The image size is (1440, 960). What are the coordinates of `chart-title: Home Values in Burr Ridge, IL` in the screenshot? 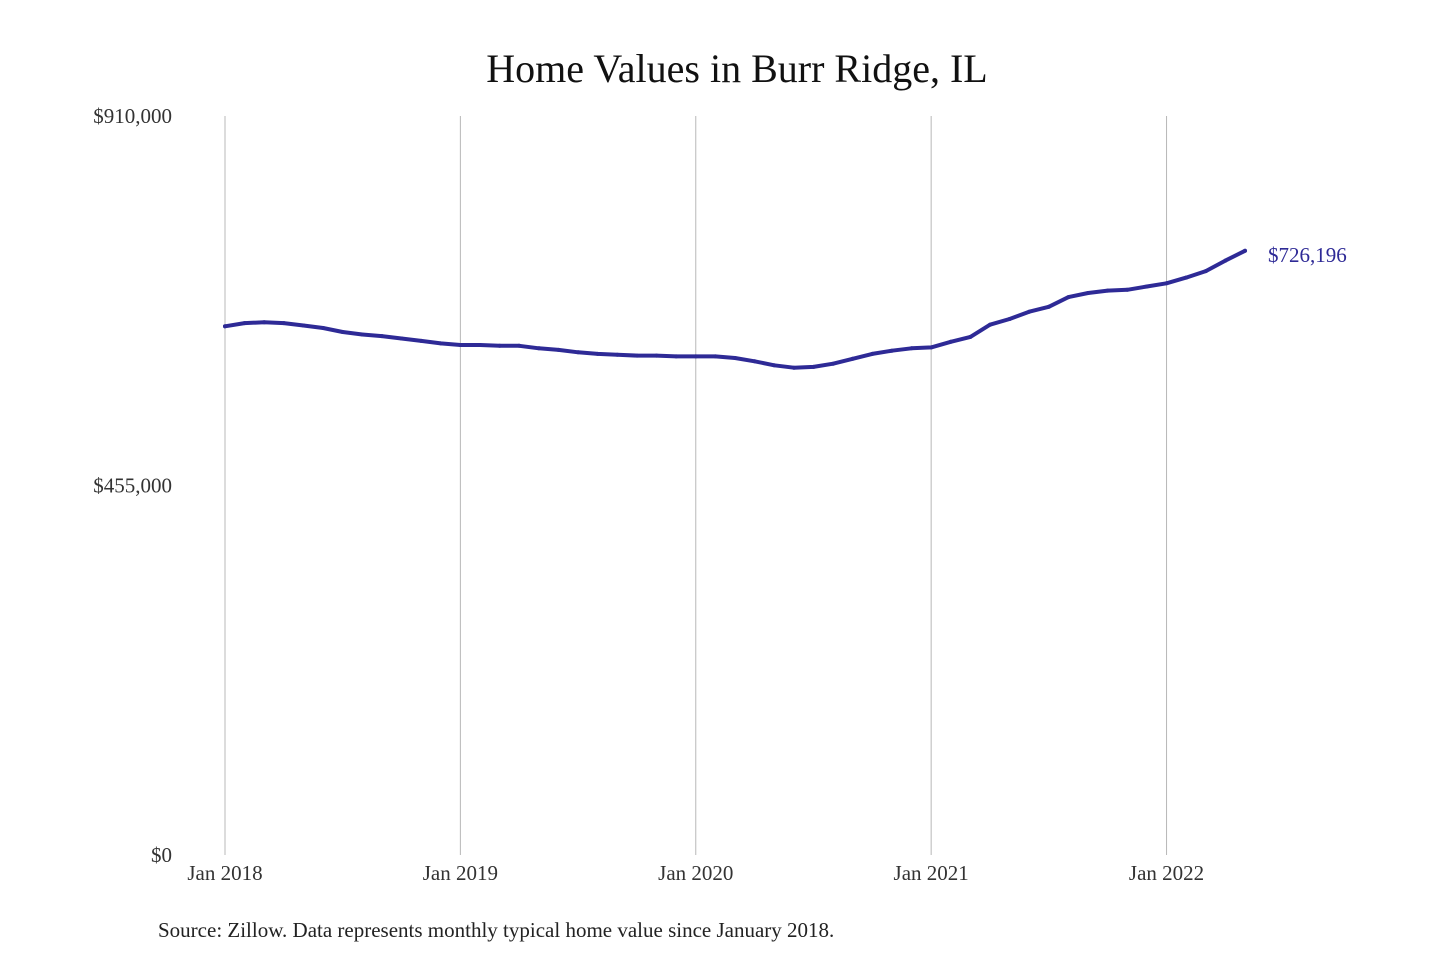 It's located at (736, 68).